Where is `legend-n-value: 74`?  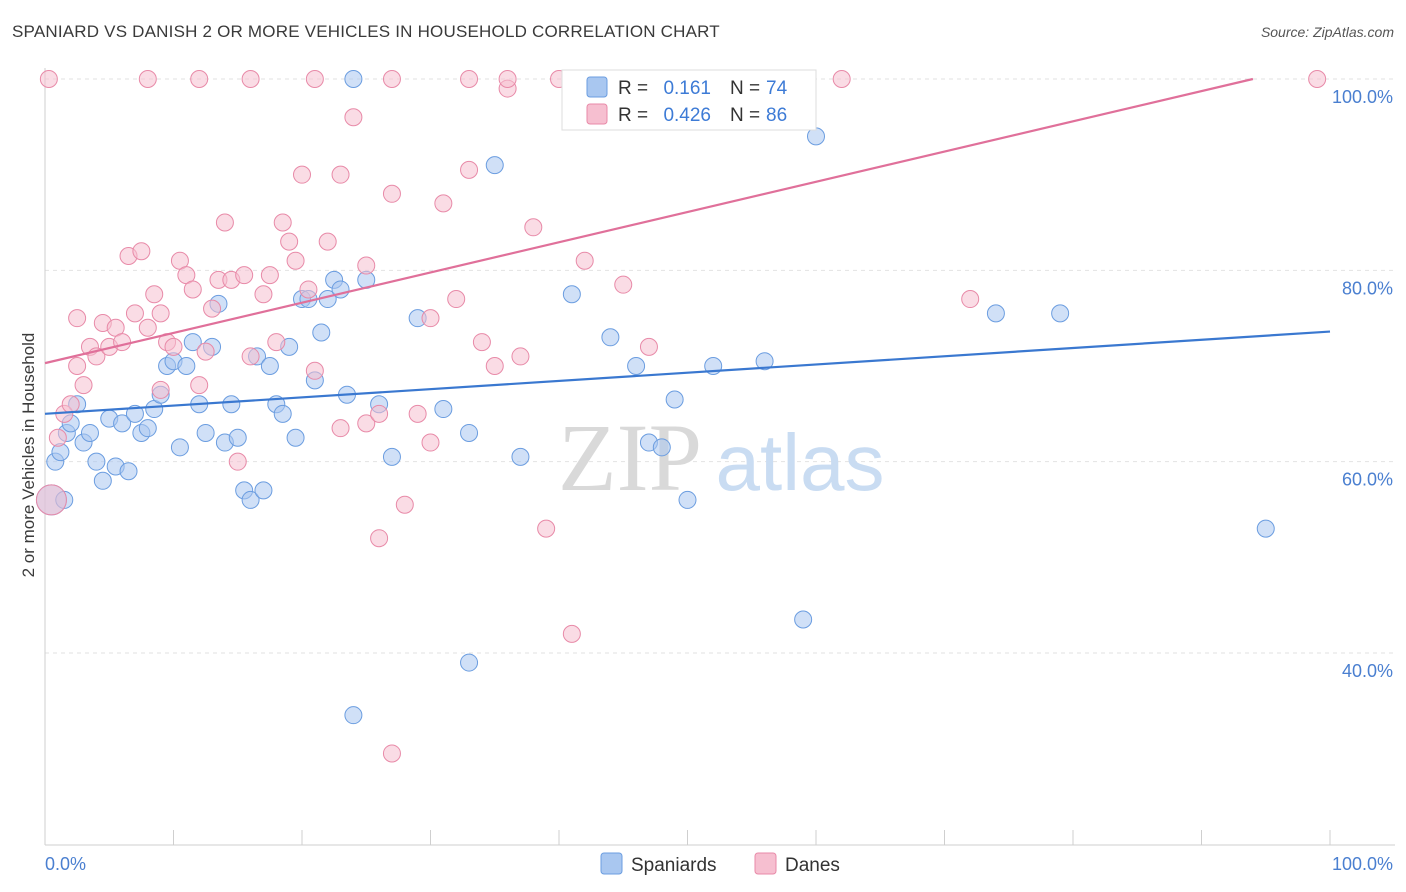 legend-n-value: 74 is located at coordinates (777, 88).